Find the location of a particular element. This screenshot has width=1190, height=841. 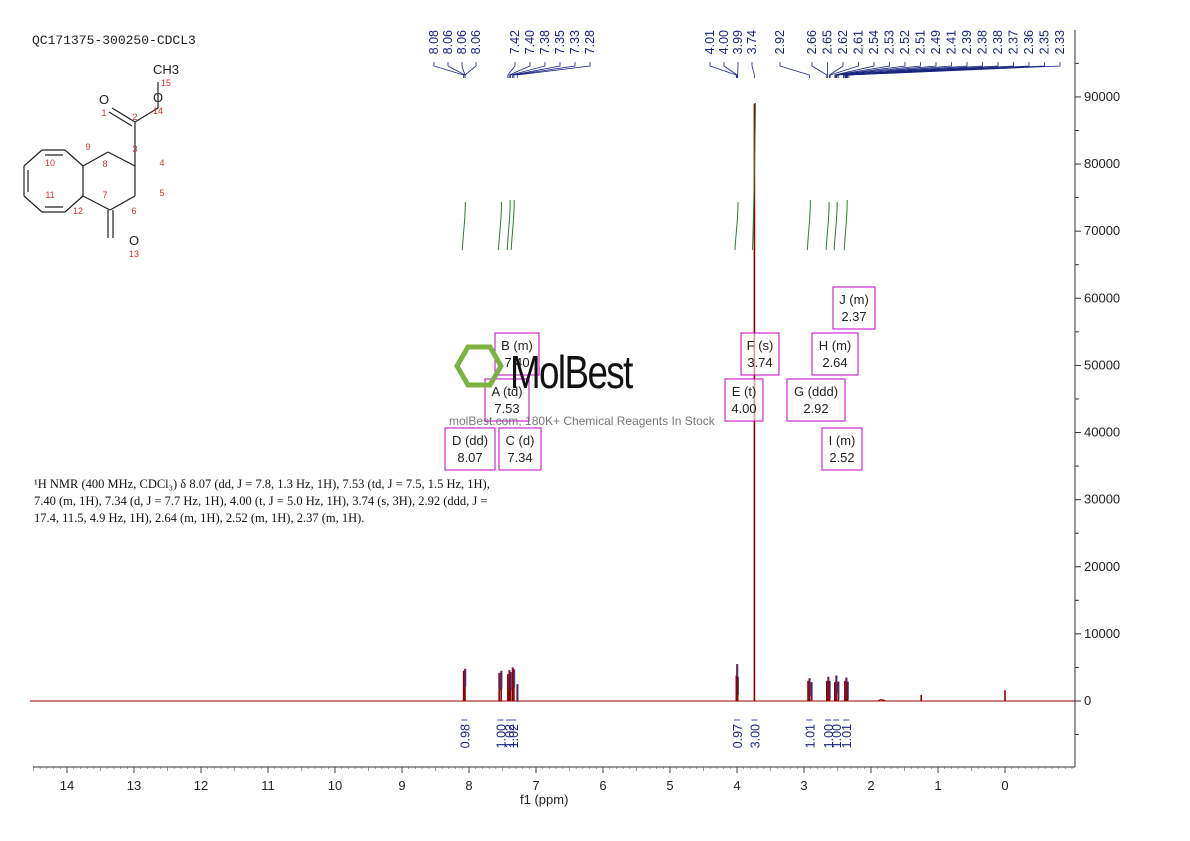

x-tick-label: 8 is located at coordinates (468, 785).